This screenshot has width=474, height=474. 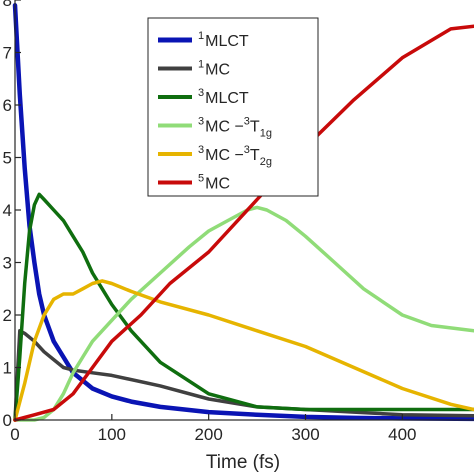 I want to click on x-tick-label: 0, so click(x=14, y=434).